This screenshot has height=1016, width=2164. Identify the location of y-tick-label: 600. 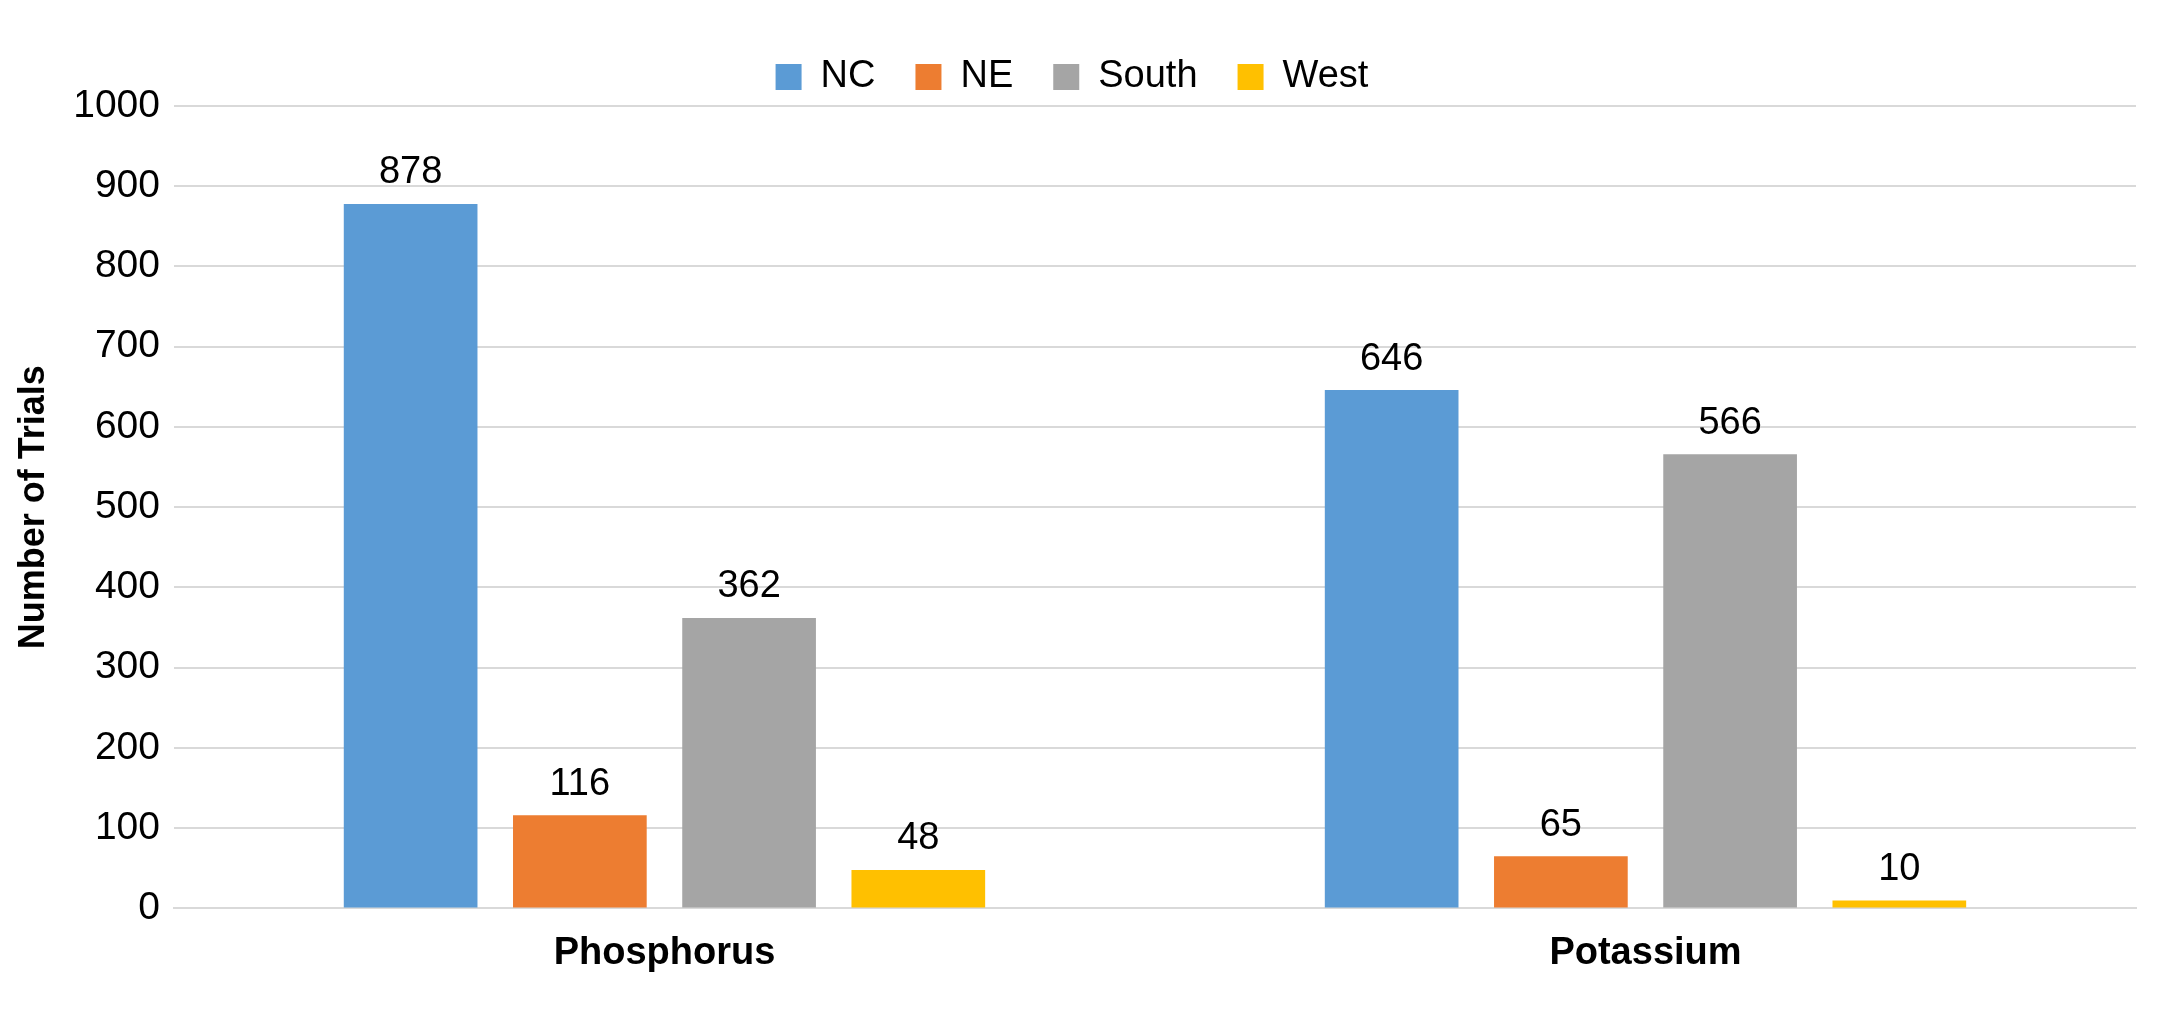
(127, 424).